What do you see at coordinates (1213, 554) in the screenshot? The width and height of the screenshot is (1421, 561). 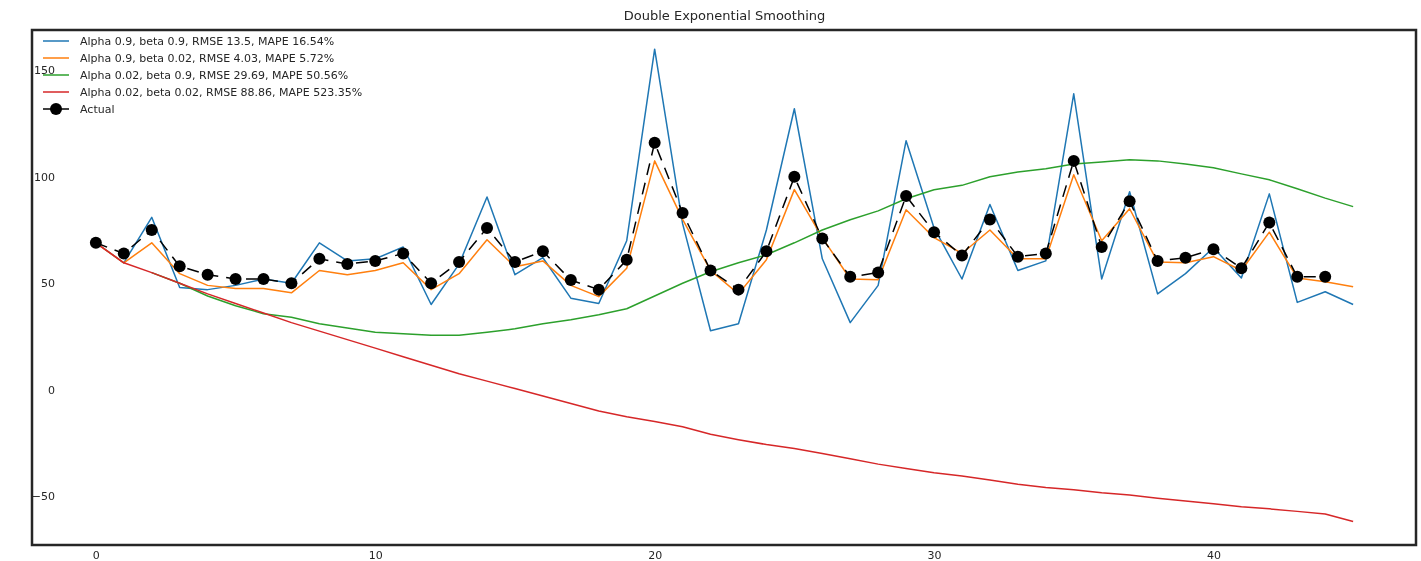 I see `x-tick-label: 40` at bounding box center [1213, 554].